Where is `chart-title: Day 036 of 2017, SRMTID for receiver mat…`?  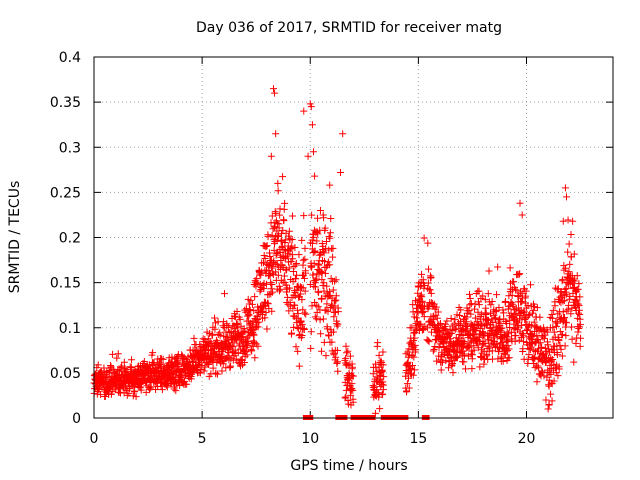
chart-title: Day 036 of 2017, SRMTID for receiver mat… is located at coordinates (349, 28).